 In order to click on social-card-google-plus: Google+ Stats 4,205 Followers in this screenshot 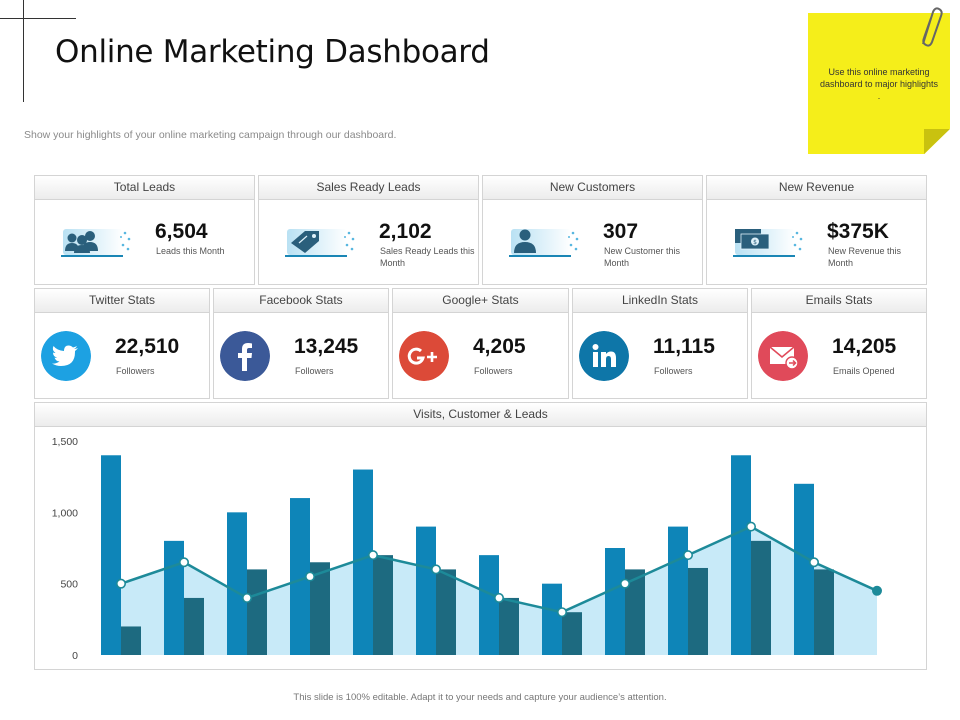, I will do `click(480, 343)`.